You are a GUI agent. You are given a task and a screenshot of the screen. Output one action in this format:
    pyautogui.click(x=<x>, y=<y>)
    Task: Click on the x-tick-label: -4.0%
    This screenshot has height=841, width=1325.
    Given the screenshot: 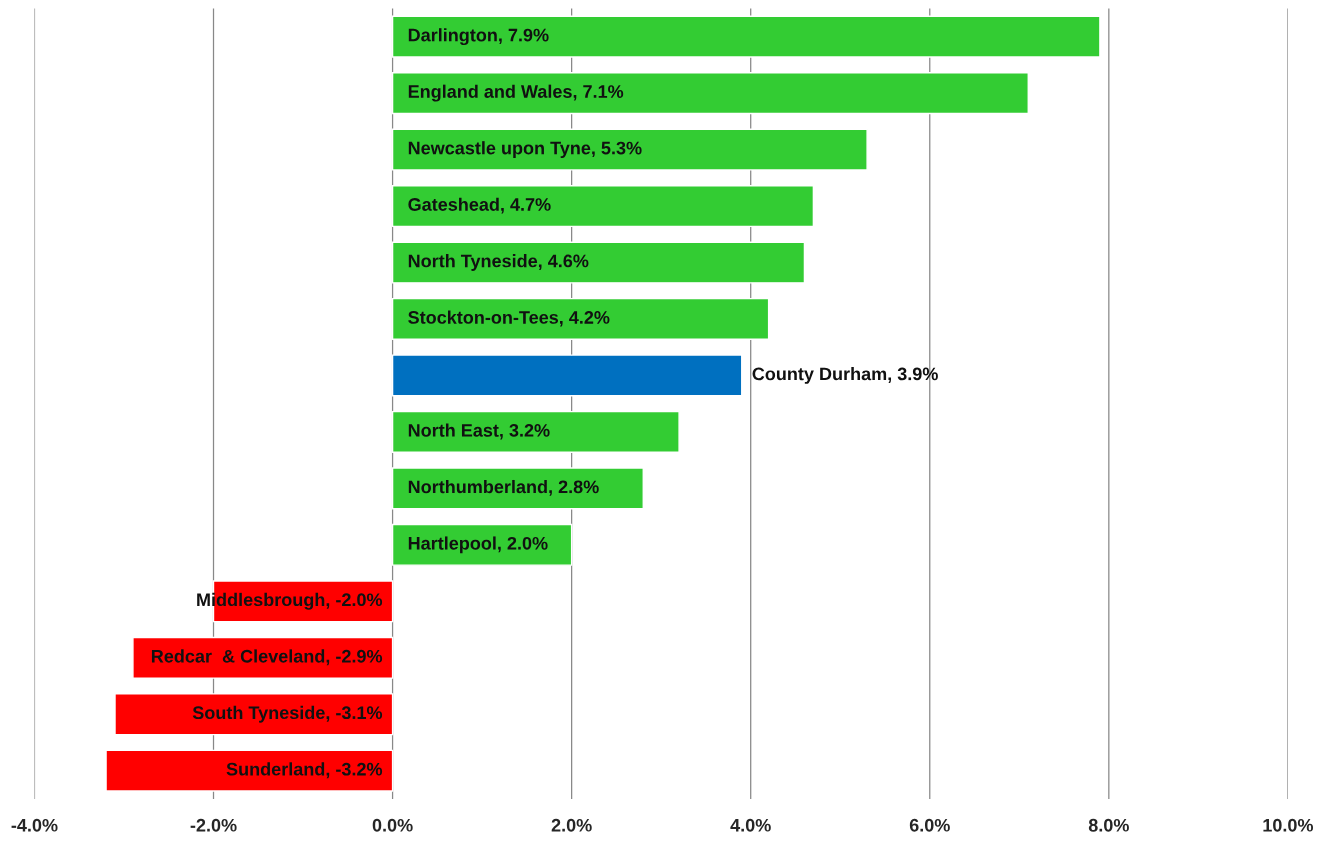 What is the action you would take?
    pyautogui.click(x=34, y=825)
    